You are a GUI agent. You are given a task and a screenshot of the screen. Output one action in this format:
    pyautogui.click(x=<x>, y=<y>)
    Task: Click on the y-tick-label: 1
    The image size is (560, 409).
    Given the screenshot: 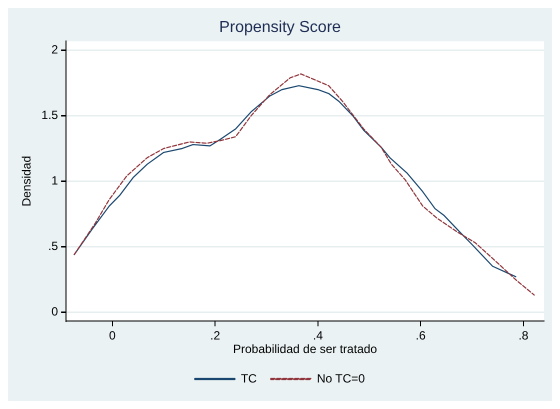 What is the action you would take?
    pyautogui.click(x=54, y=181)
    